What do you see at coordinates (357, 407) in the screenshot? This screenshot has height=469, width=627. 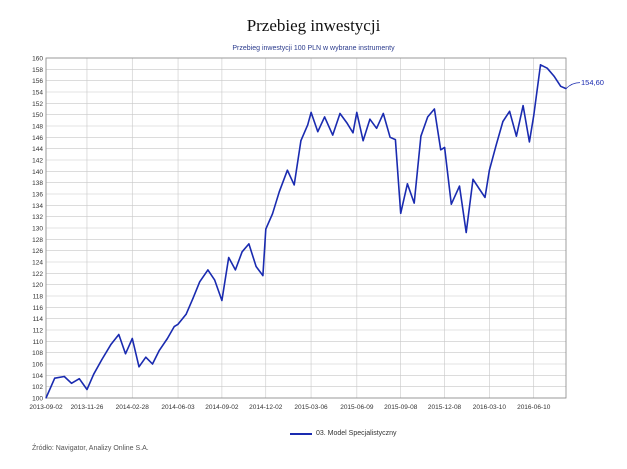 I see `x-tick-label: 2015-06-09` at bounding box center [357, 407].